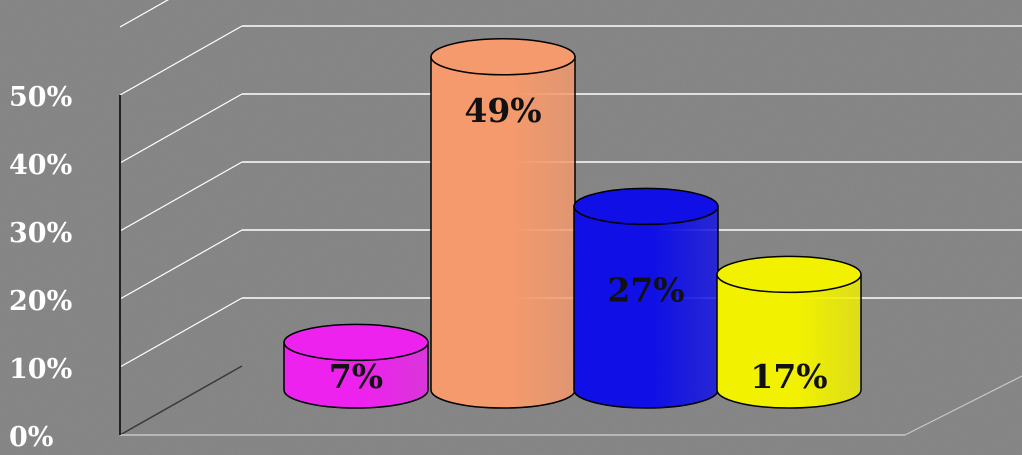 Image resolution: width=1022 pixels, height=455 pixels. What do you see at coordinates (40, 267) in the screenshot?
I see `y-tick-labels: 0% 10% 20% 30% 40% 50%` at bounding box center [40, 267].